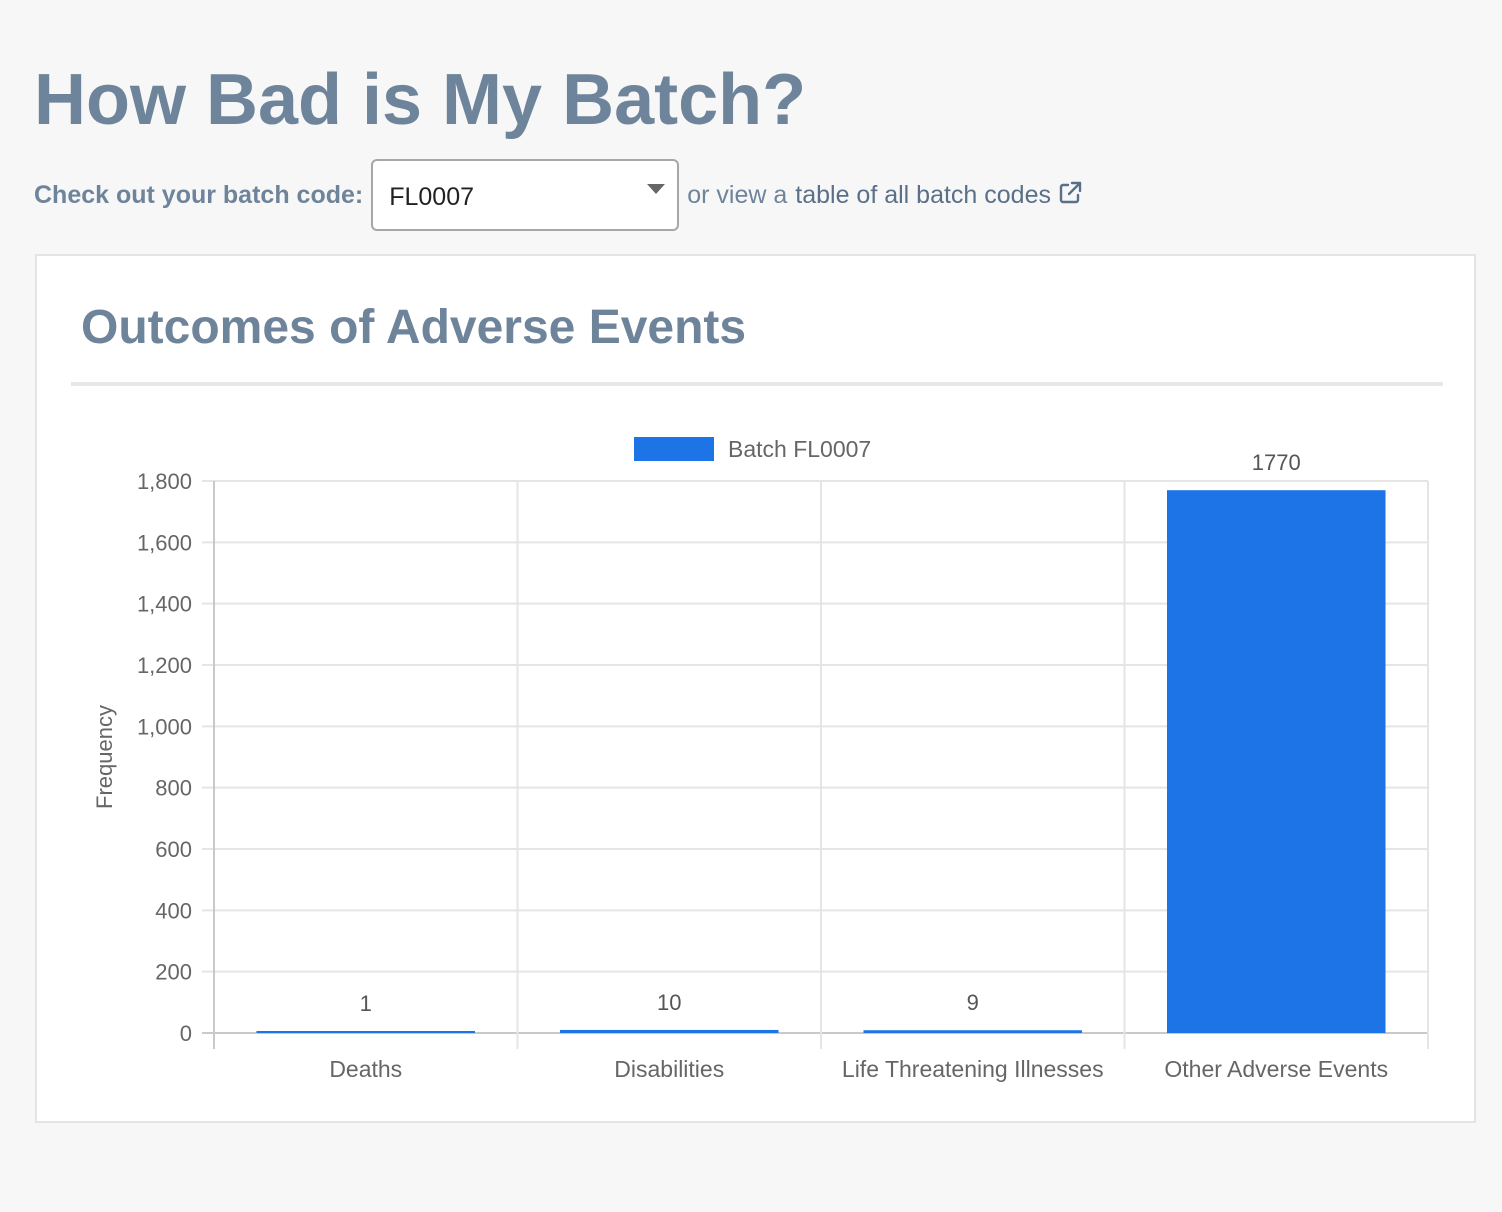 This screenshot has width=1502, height=1212. What do you see at coordinates (525, 195) in the screenshot?
I see `batch-code-select: FL0007` at bounding box center [525, 195].